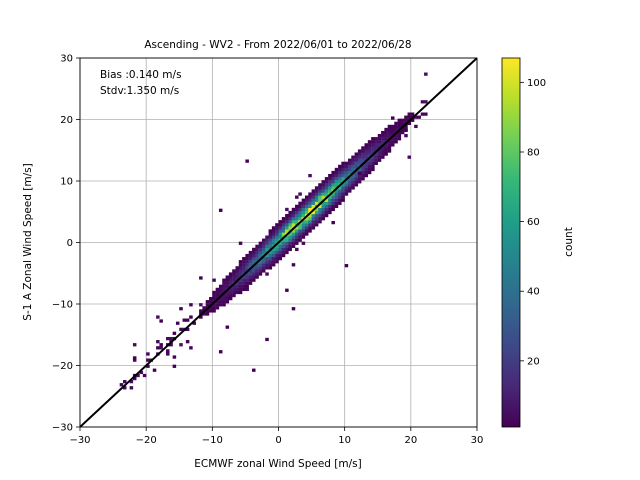 The height and width of the screenshot is (480, 640). Describe the element at coordinates (66, 182) in the screenshot. I see `y-tick-label: 10` at that location.